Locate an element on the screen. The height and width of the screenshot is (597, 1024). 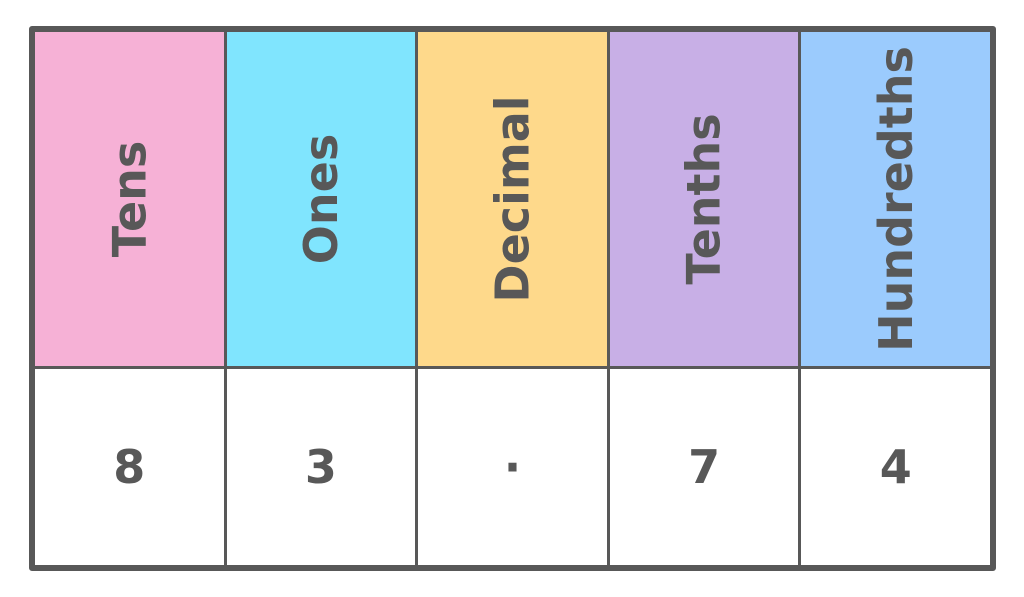
header-label: Ones is located at coordinates (320, 199).